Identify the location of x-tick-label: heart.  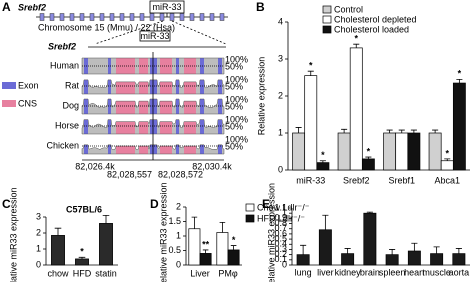
(414, 272).